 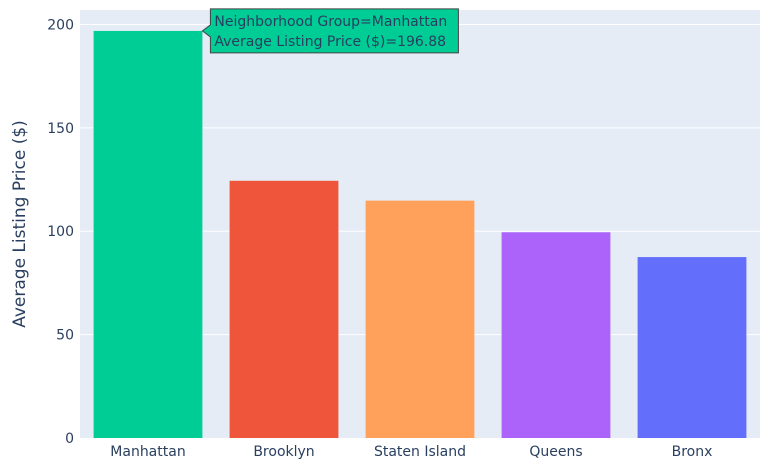 I want to click on y-tick-label: 0, so click(x=69, y=439).